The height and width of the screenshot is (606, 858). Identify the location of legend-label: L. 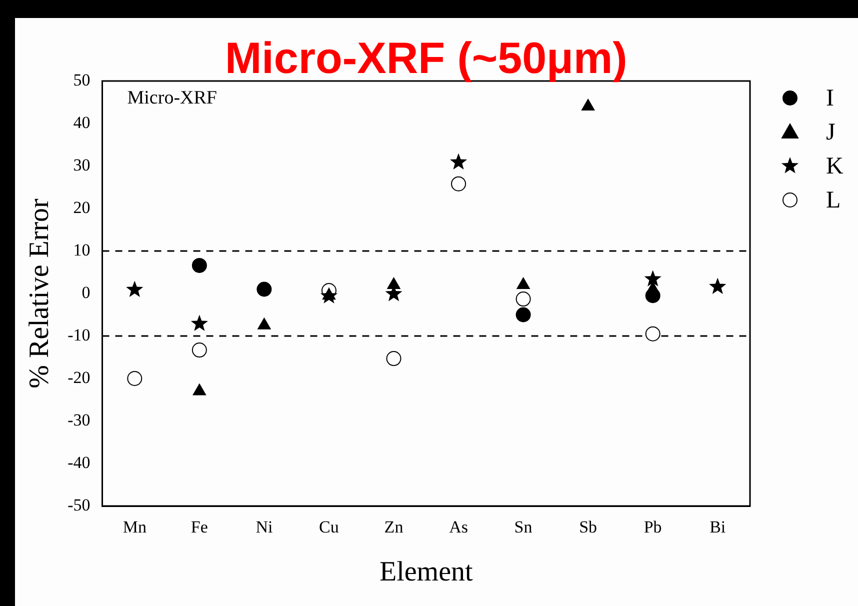
(833, 200).